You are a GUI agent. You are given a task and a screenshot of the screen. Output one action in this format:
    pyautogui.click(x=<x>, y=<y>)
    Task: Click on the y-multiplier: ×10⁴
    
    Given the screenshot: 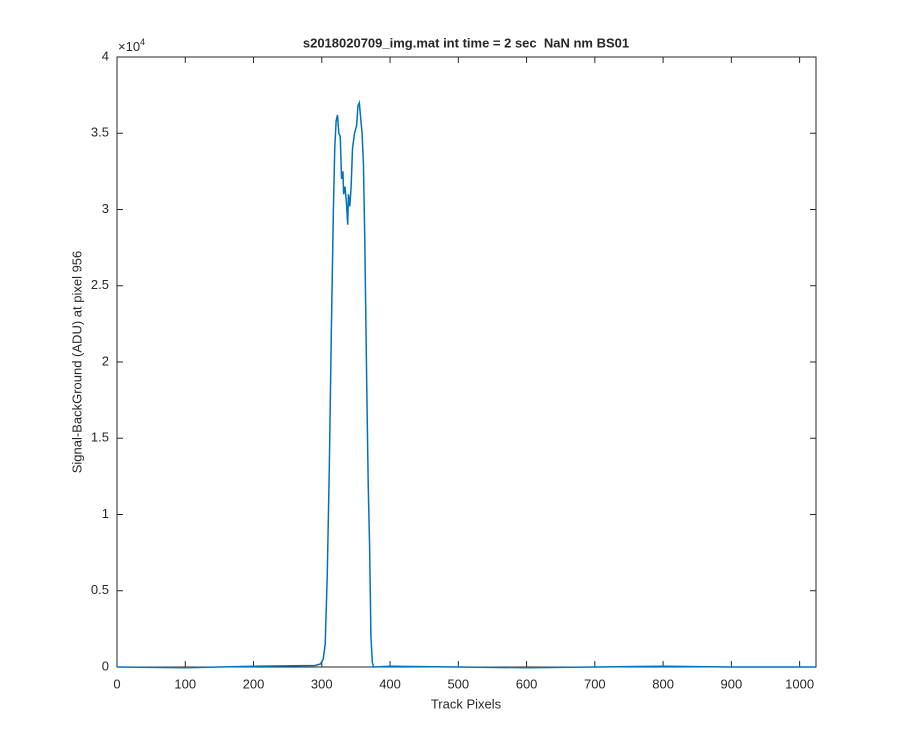 What is the action you would take?
    pyautogui.click(x=131, y=45)
    